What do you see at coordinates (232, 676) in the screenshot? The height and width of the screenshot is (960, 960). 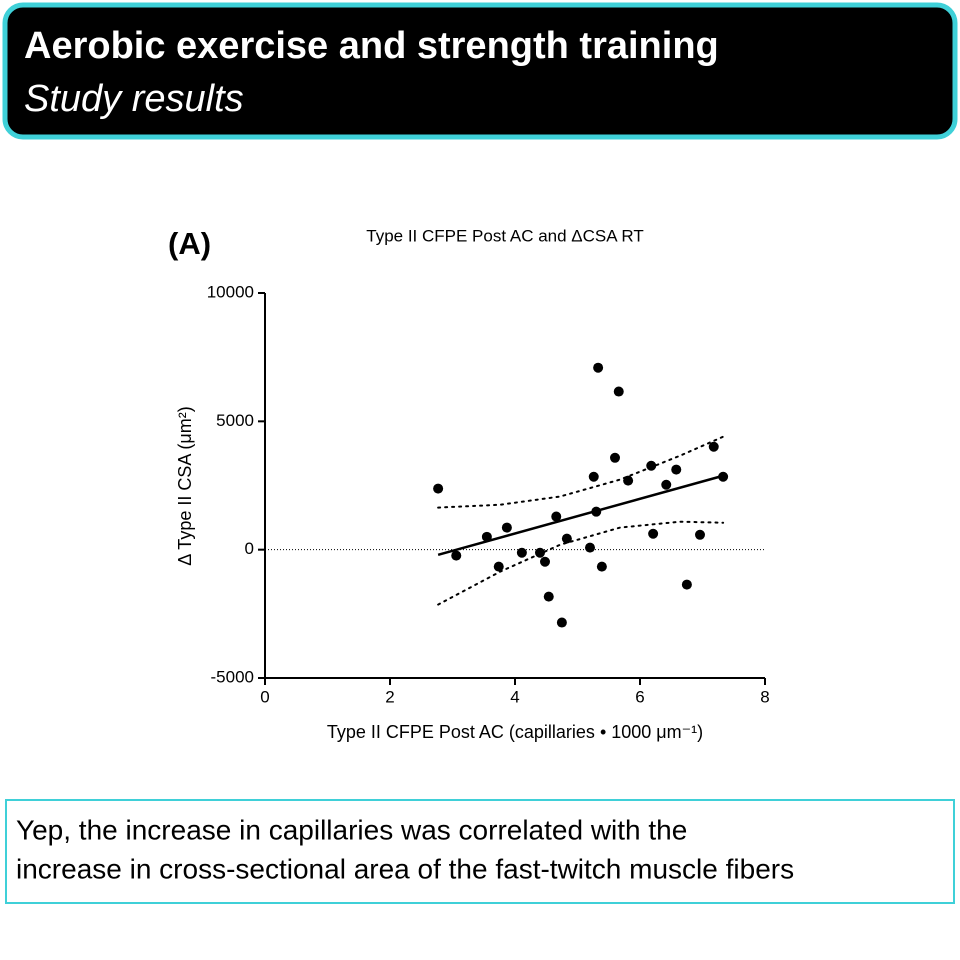 I see `y-tick-label: -5000` at bounding box center [232, 676].